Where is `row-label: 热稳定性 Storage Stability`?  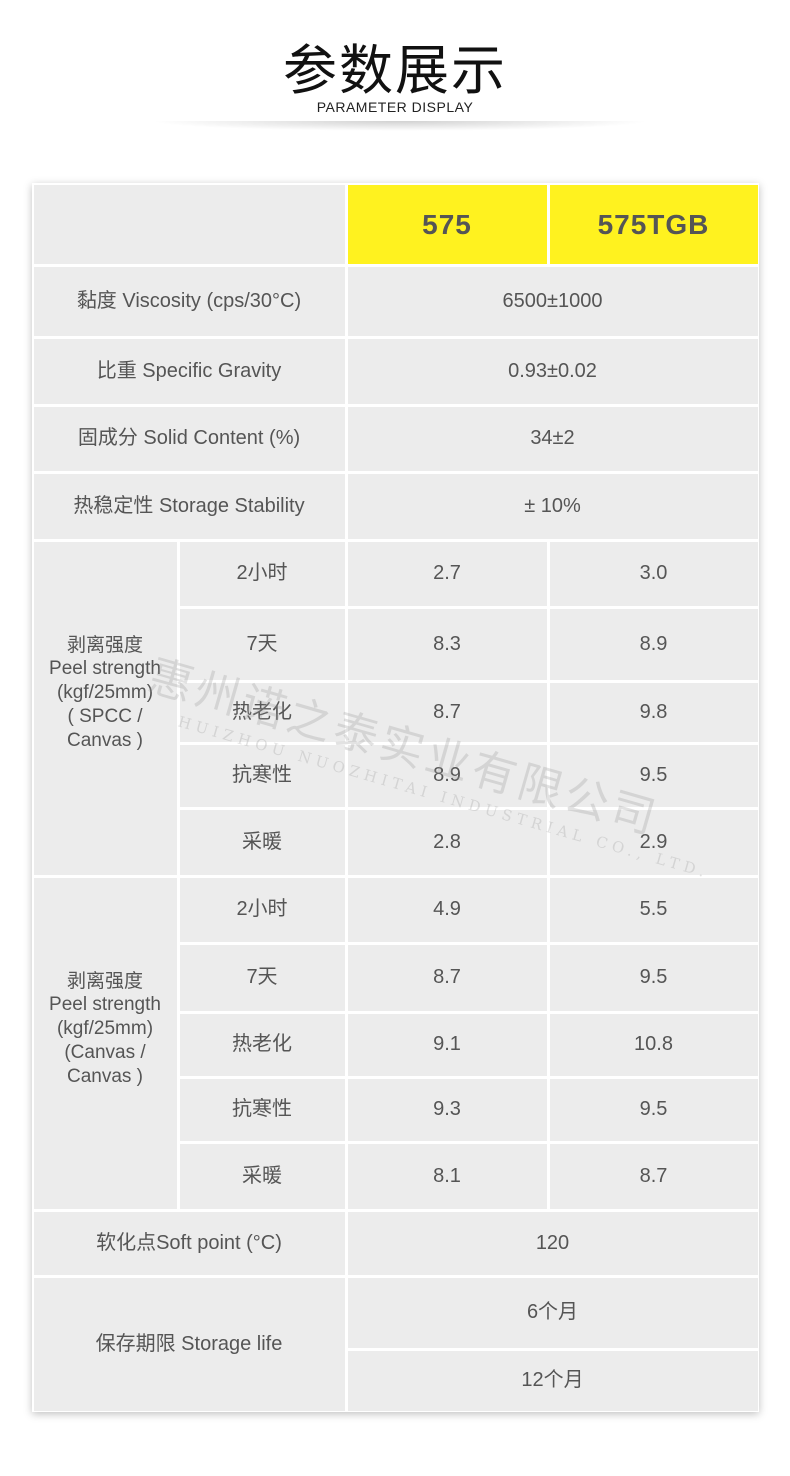
row-label: 热稳定性 Storage Stability is located at coordinates (189, 506).